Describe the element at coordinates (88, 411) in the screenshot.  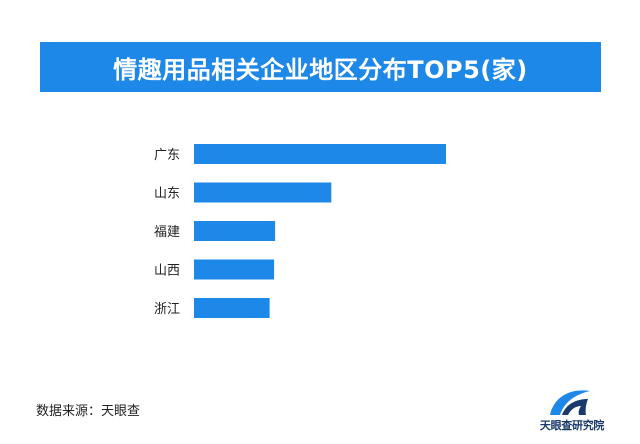
I see `data-source: 数据来源：天眼查` at that location.